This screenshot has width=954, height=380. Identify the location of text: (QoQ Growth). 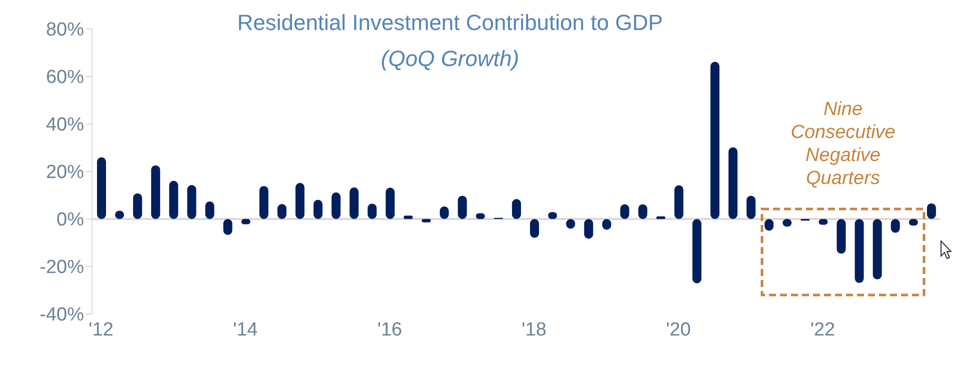
(450, 58).